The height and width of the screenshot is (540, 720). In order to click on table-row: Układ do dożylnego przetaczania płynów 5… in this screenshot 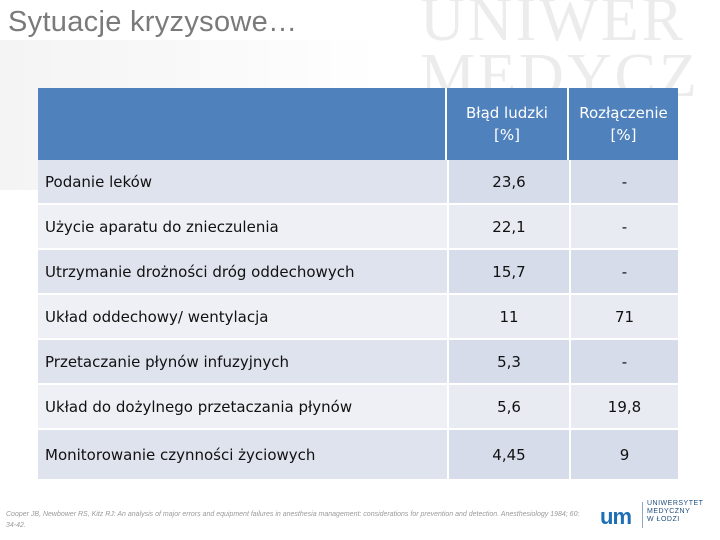, I will do `click(358, 407)`.